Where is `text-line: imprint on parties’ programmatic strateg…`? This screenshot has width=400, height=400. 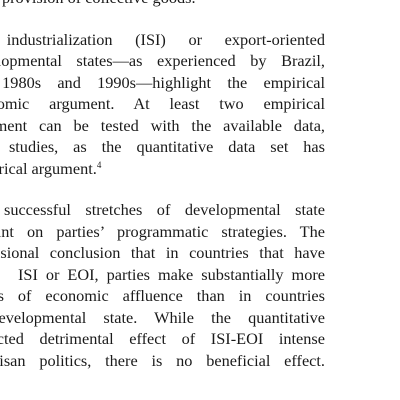 text-line: imprint on parties’ programmatic strateg… is located at coordinates (162, 231).